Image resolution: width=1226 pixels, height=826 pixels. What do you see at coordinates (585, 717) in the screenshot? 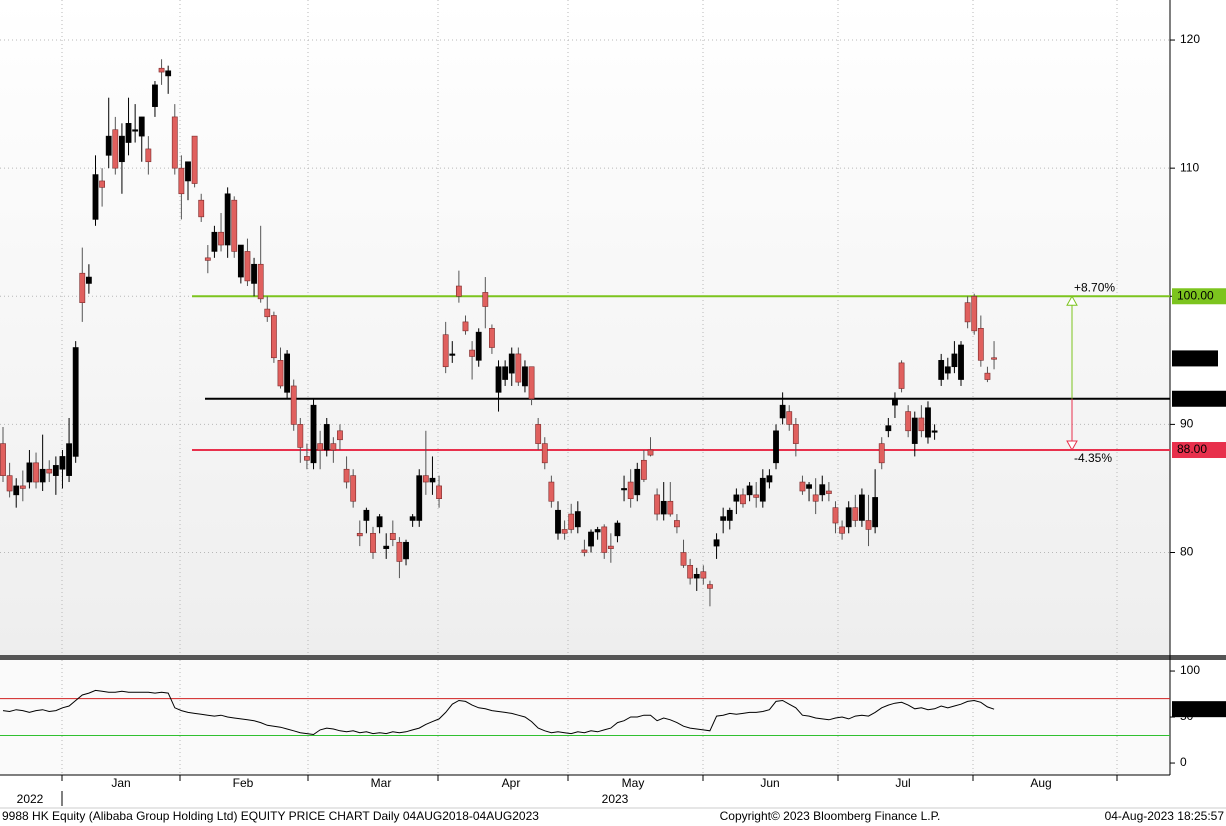
I see `rsi-panel` at bounding box center [585, 717].